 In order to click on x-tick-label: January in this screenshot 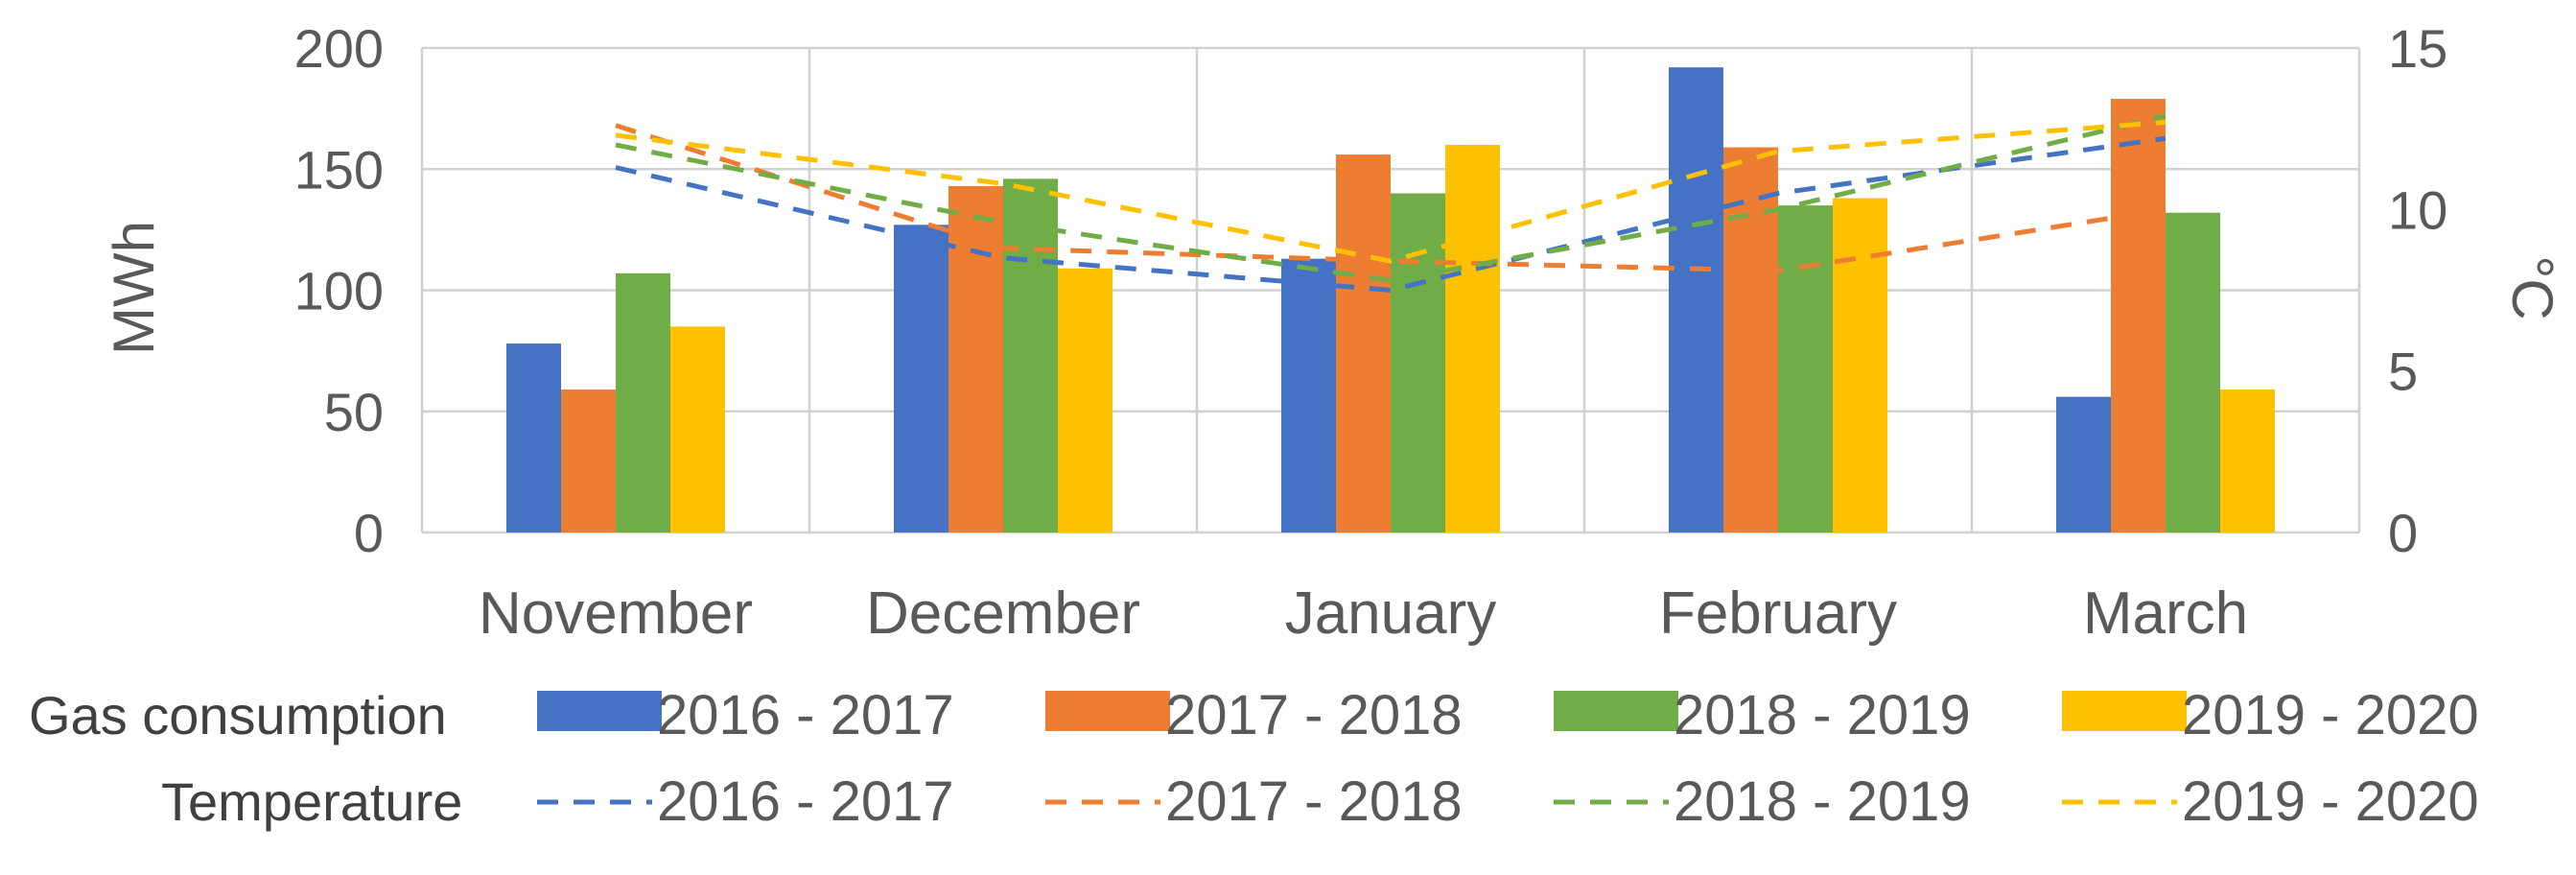, I will do `click(1391, 613)`.